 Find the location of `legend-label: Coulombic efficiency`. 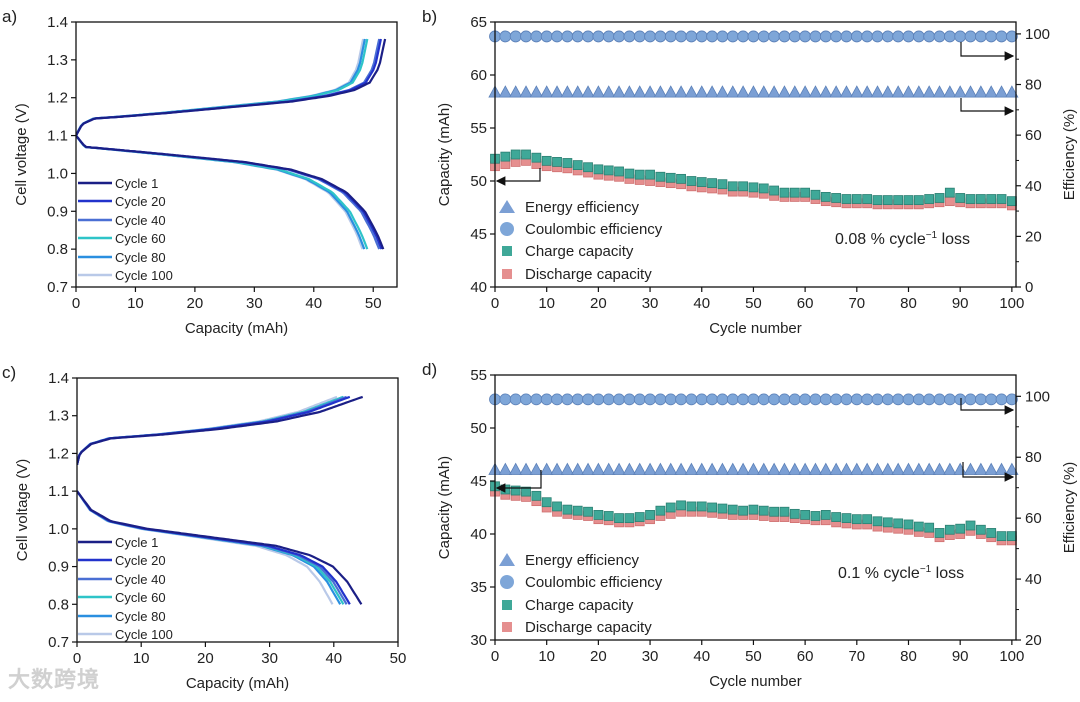

legend-label: Coulombic efficiency is located at coordinates (594, 229).